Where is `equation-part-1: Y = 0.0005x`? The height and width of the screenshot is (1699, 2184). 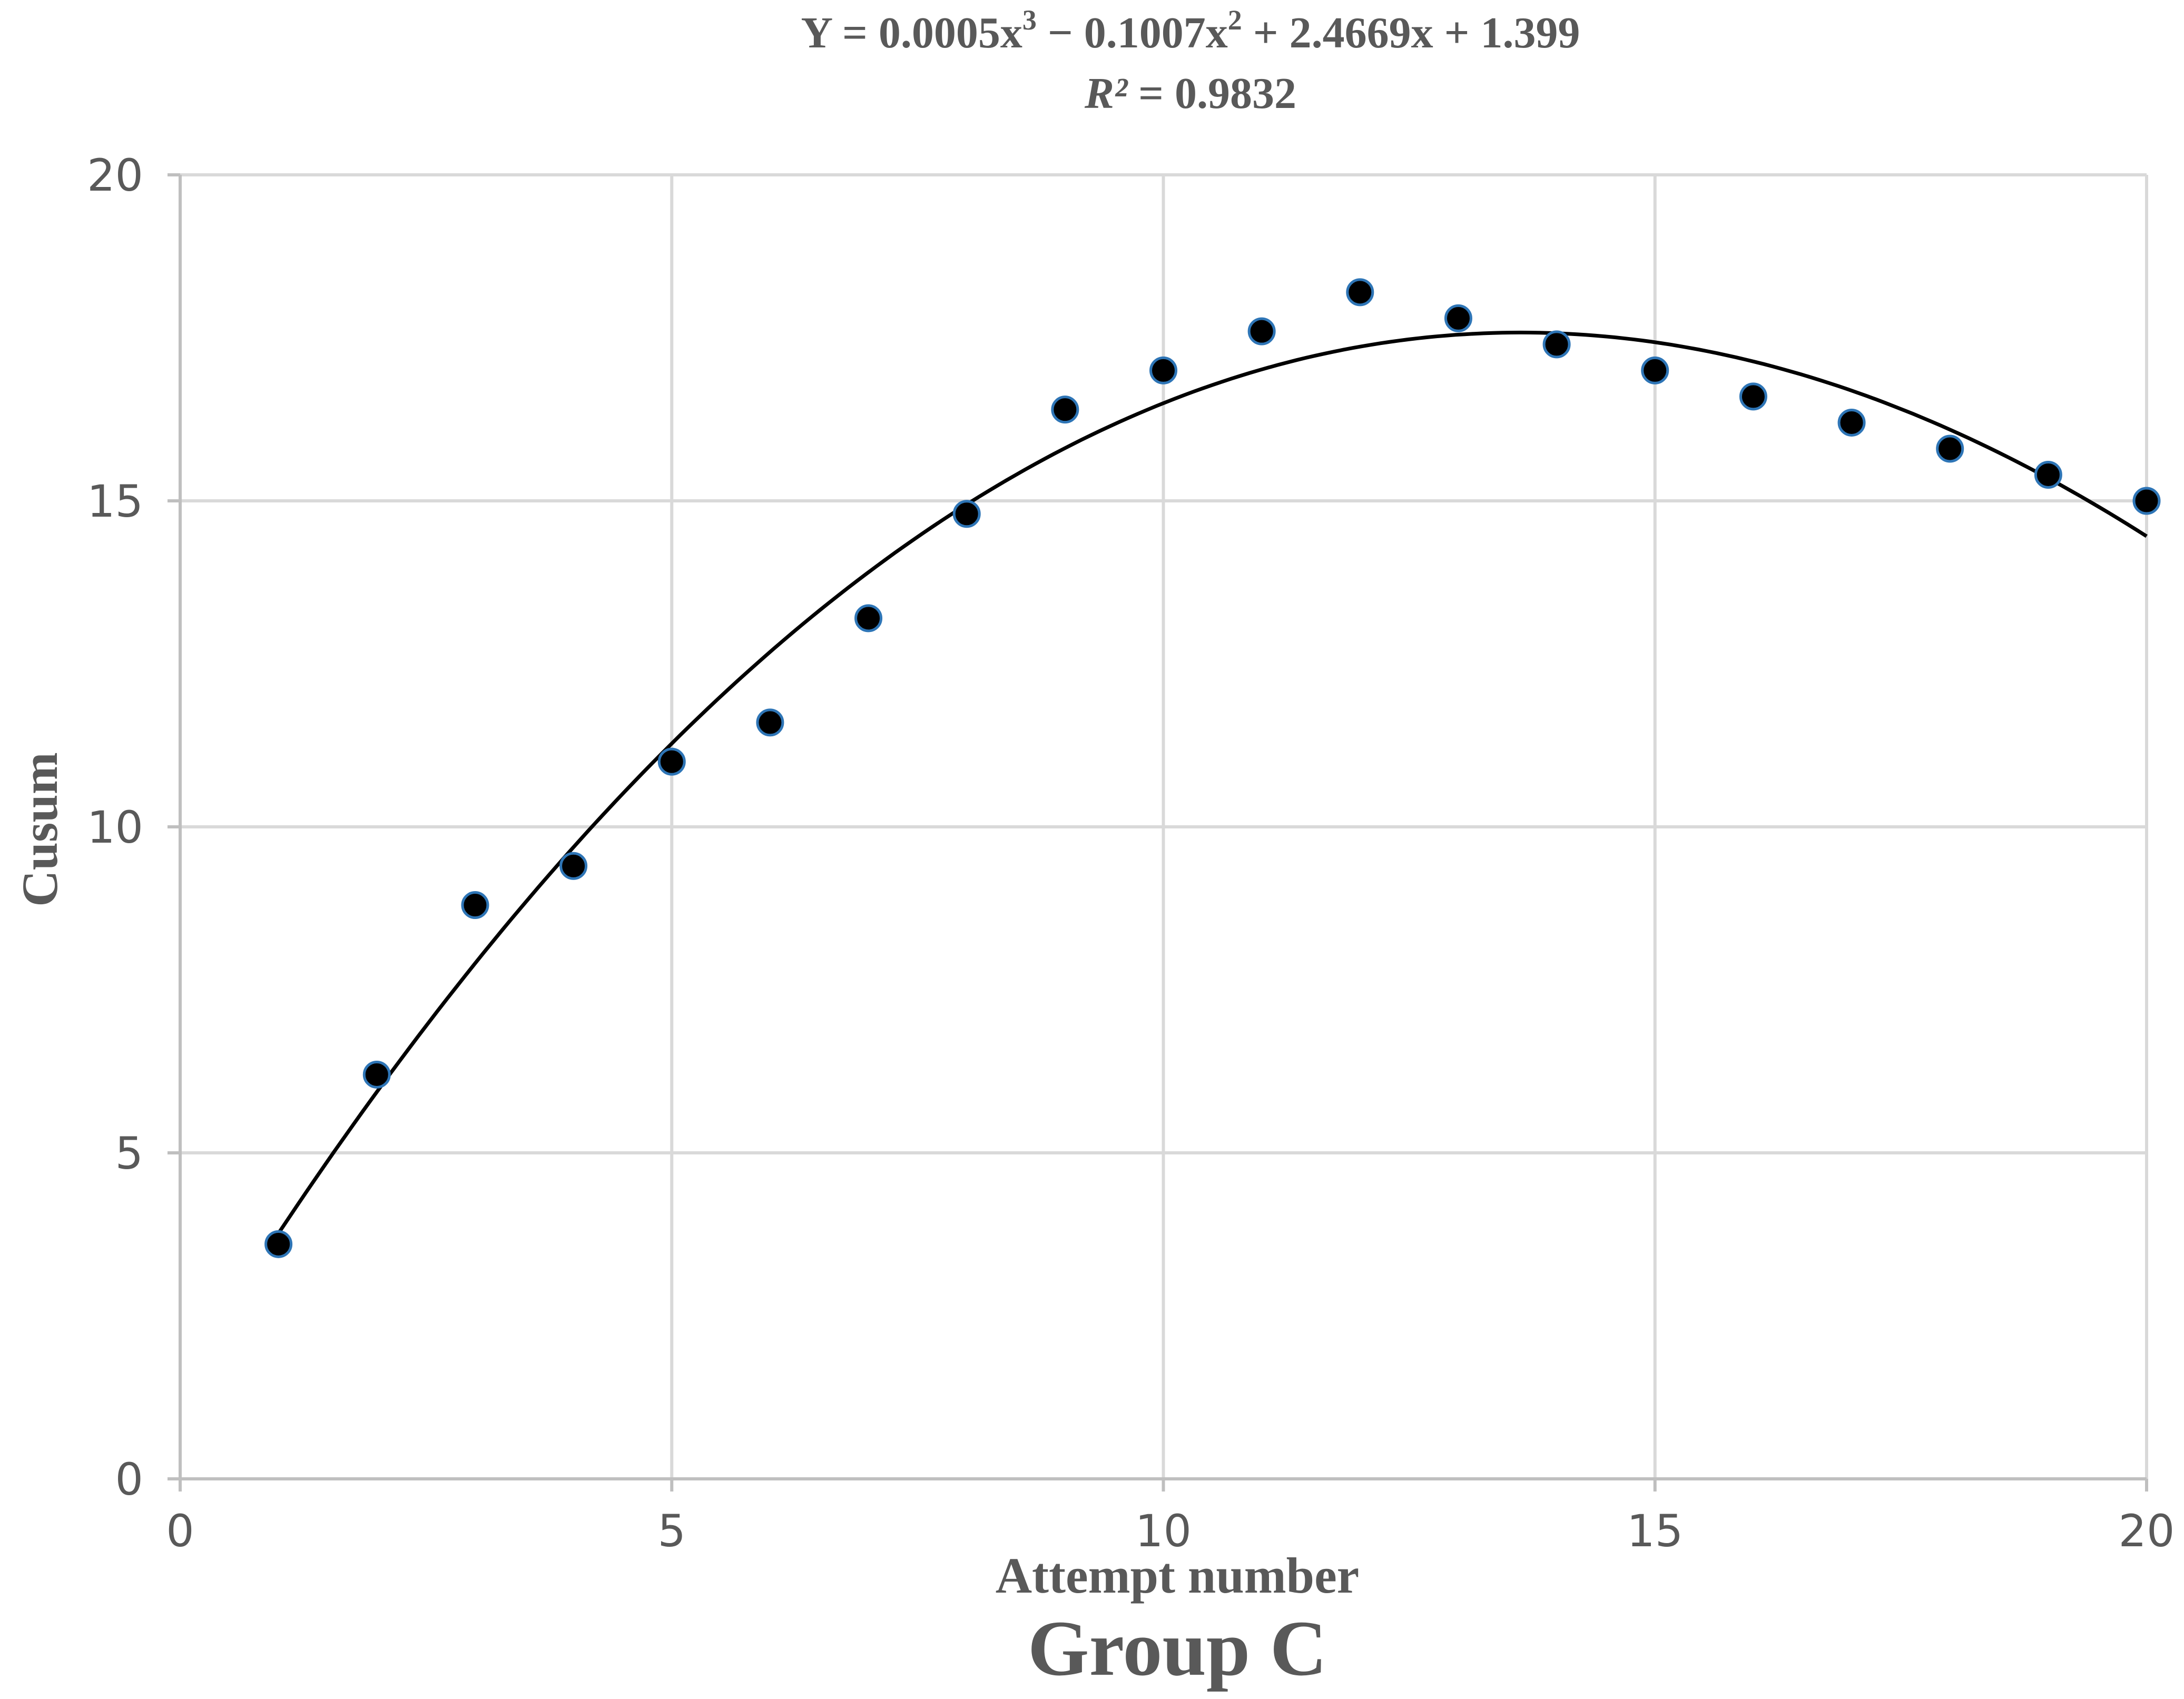 equation-part-1: Y = 0.0005x is located at coordinates (911, 32).